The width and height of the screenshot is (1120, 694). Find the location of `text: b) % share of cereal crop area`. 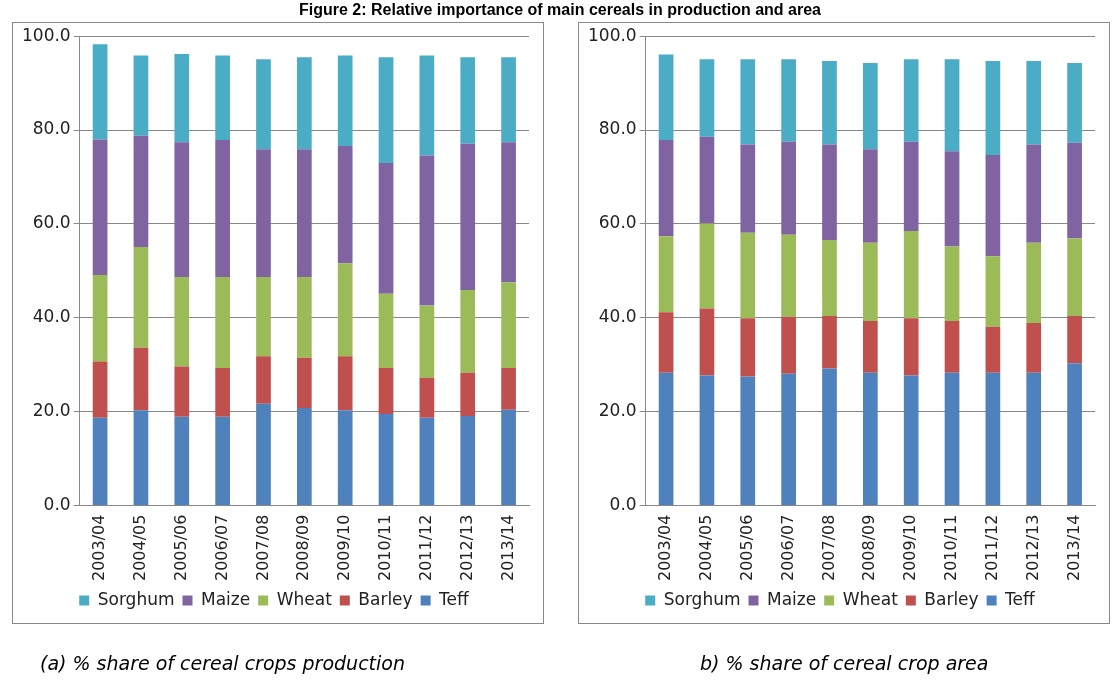

text: b) % share of cereal crop area is located at coordinates (844, 663).